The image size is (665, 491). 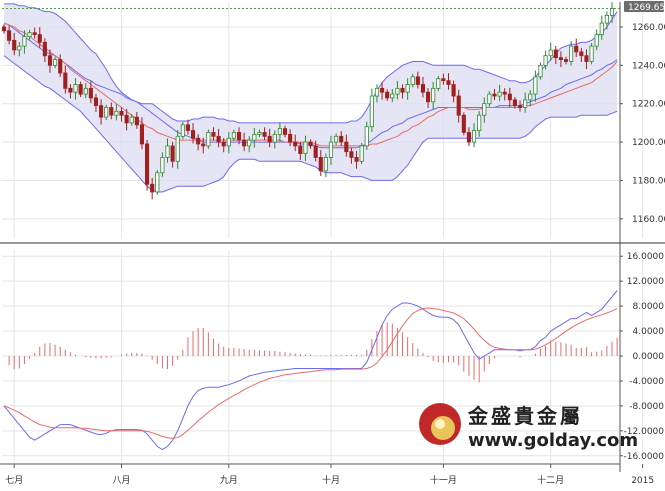 I want to click on logo-company-name: 金盛貴金屬, so click(x=525, y=416).